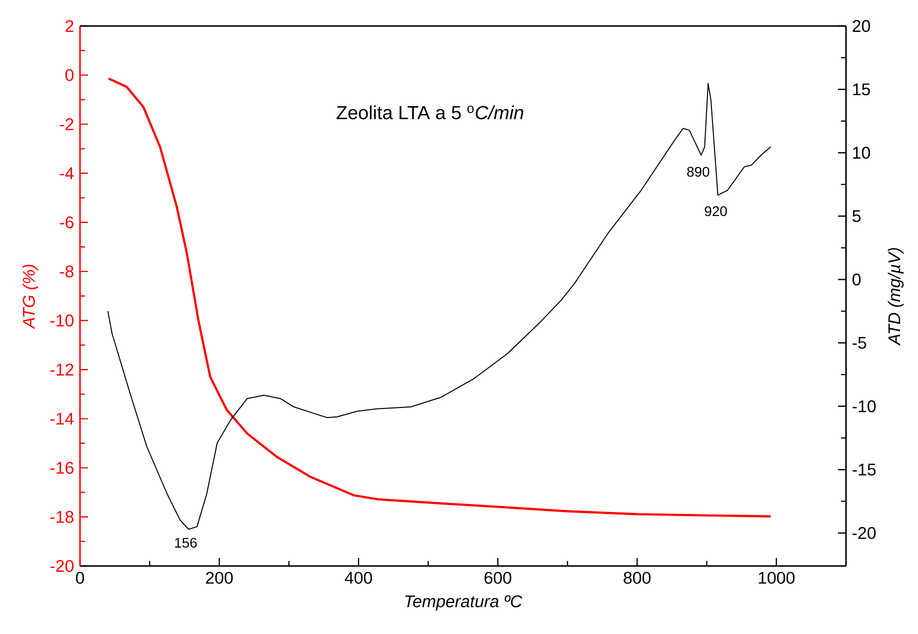 The image size is (918, 634). What do you see at coordinates (67, 222) in the screenshot?
I see `y-tick-label: -6` at bounding box center [67, 222].